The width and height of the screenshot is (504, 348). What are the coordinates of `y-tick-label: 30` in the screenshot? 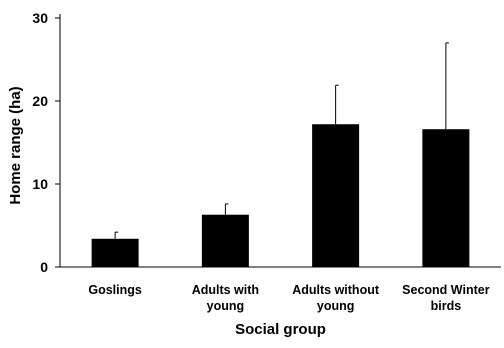 It's located at (40, 18).